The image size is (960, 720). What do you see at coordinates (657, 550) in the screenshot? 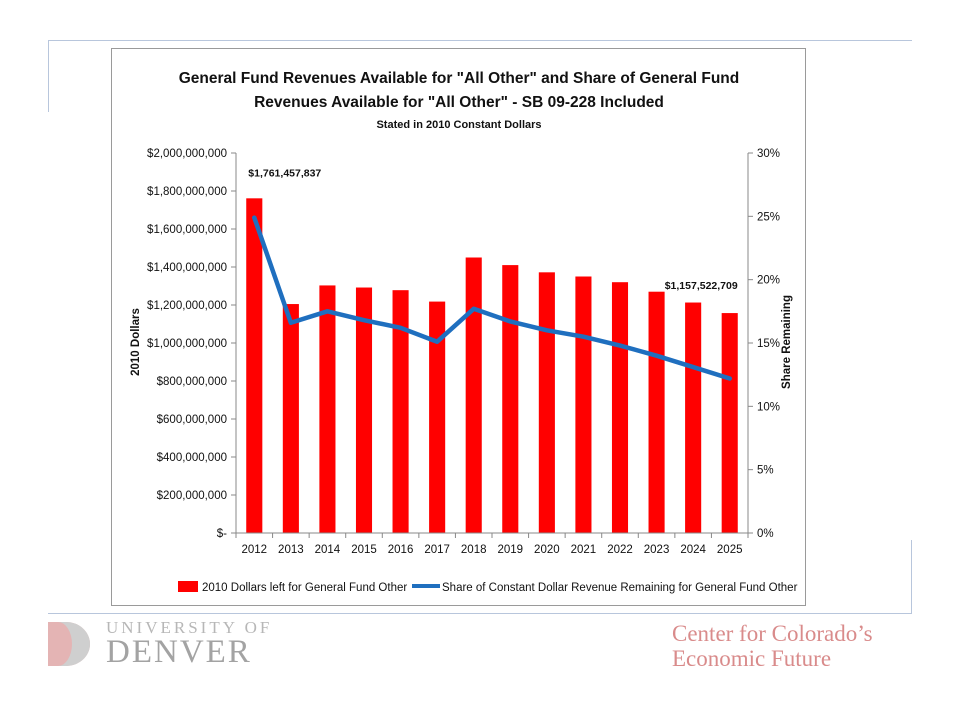
I see `x-tick-label: 2023` at bounding box center [657, 550].